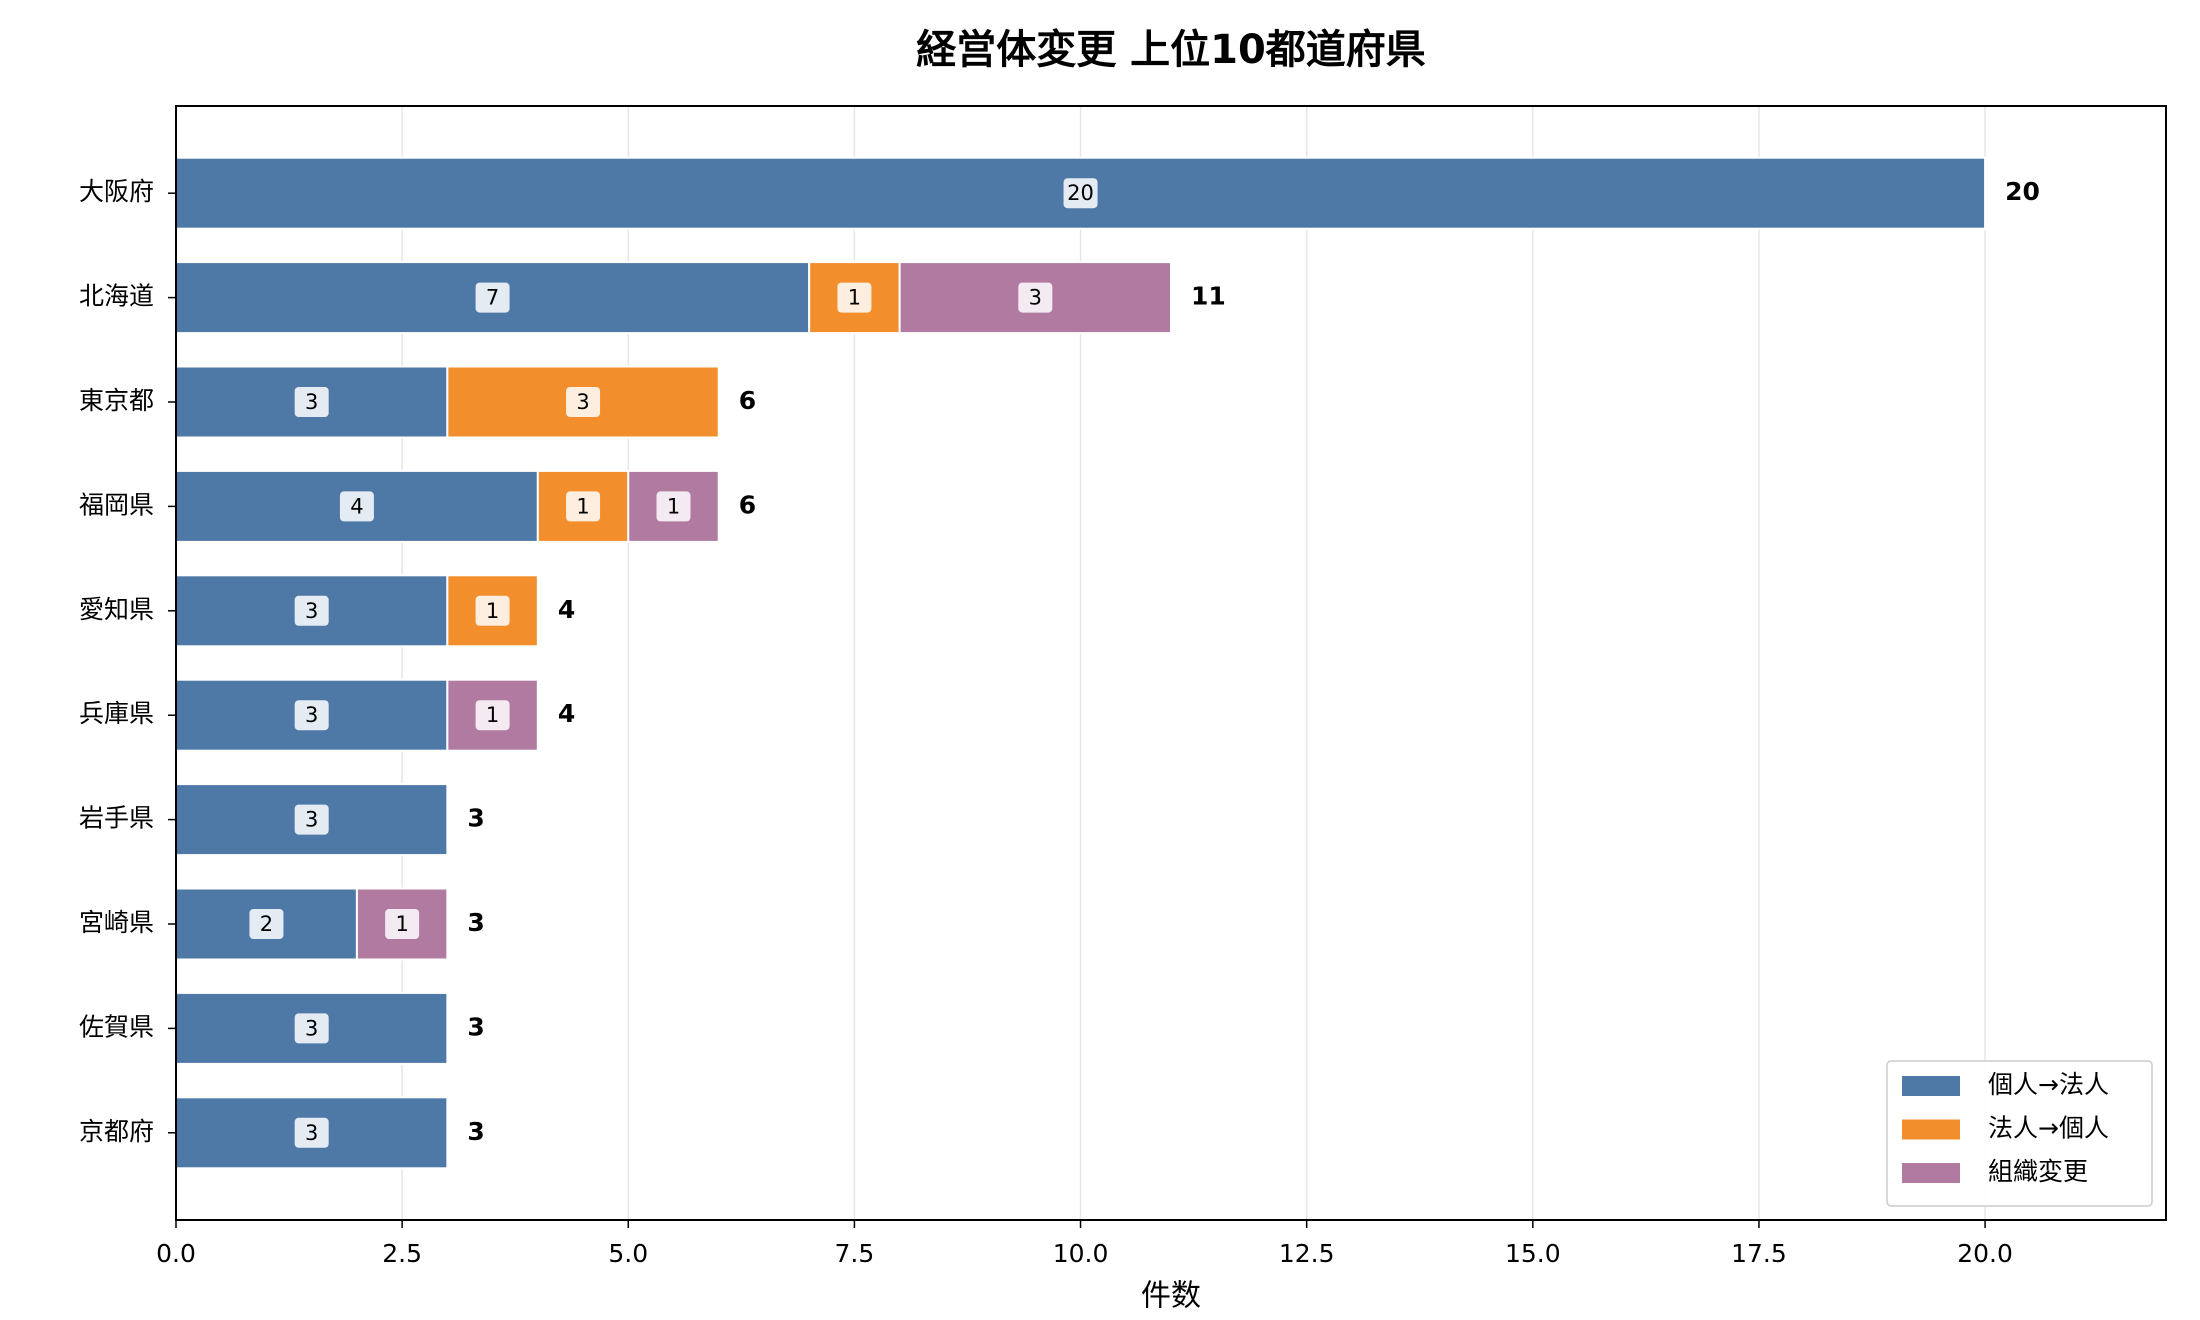 Image resolution: width=2200 pixels, height=1320 pixels. I want to click on y-tick-label: 愛知県, so click(116, 609).